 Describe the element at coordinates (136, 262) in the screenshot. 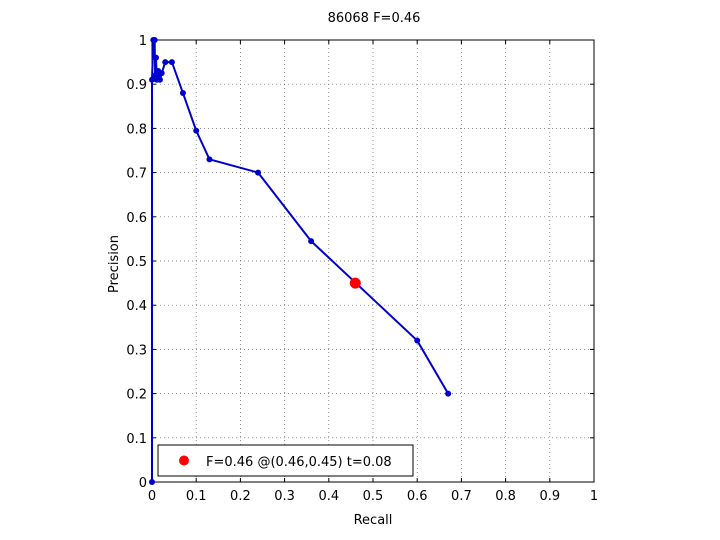

I see `y-tick-label: 0.5` at that location.